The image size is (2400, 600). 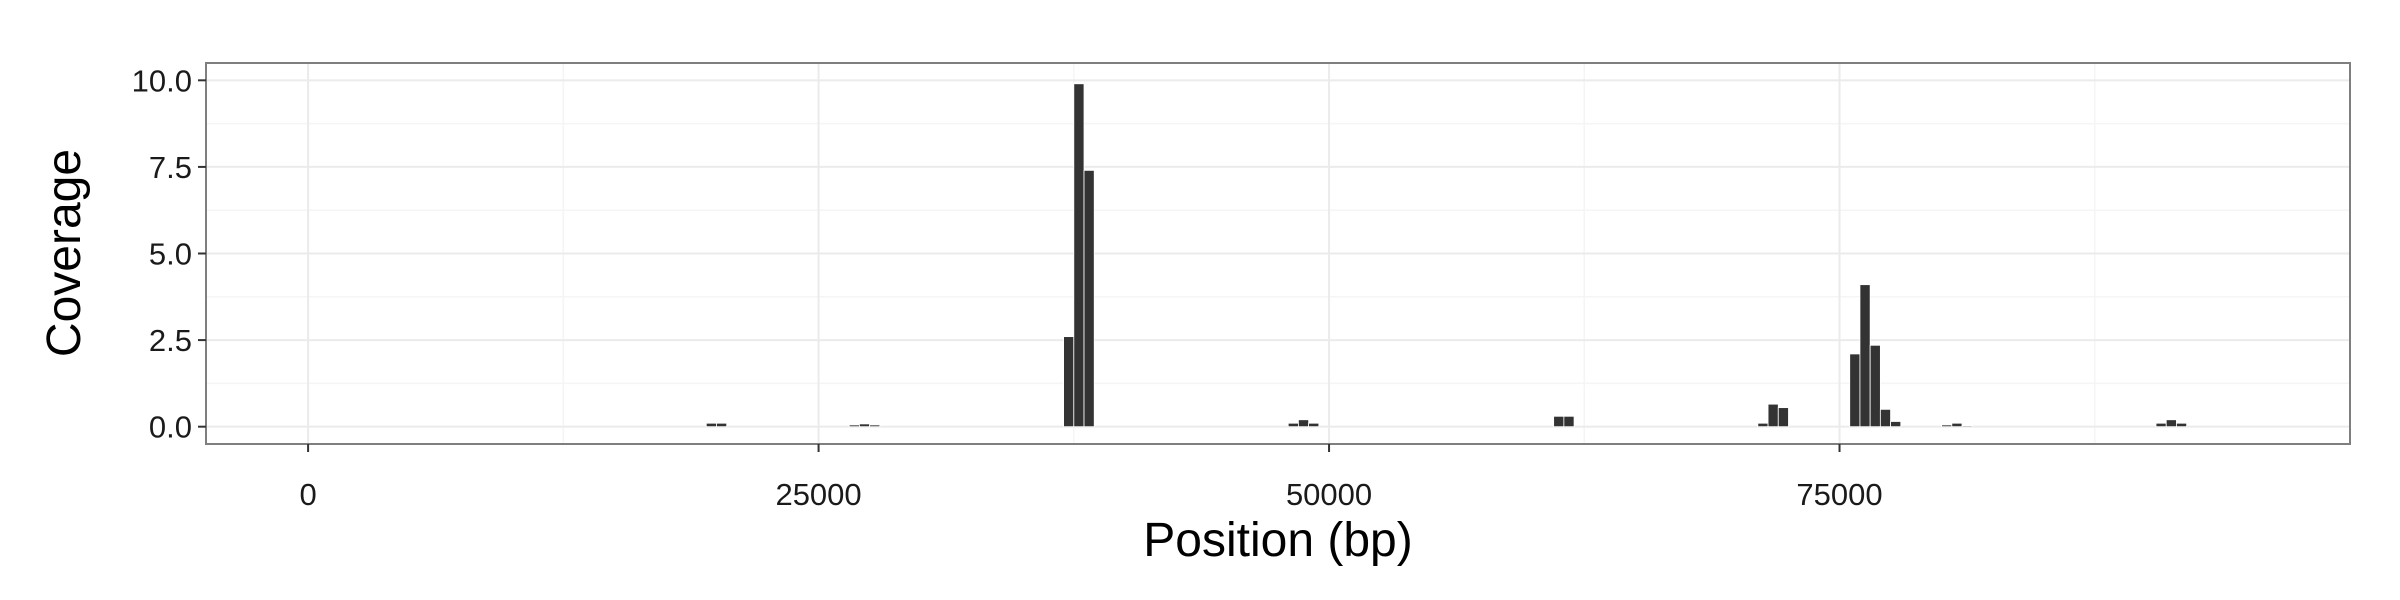 I want to click on y-tick-label: 10.0, so click(x=162, y=80).